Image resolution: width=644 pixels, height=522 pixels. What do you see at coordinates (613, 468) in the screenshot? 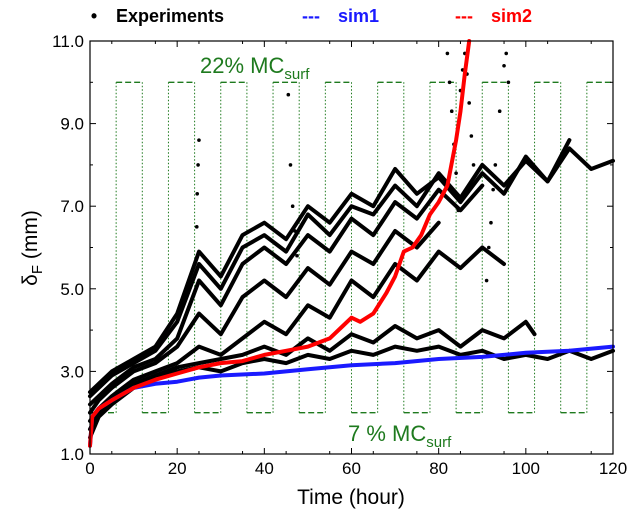
I see `x-tick-label: 120` at bounding box center [613, 468].